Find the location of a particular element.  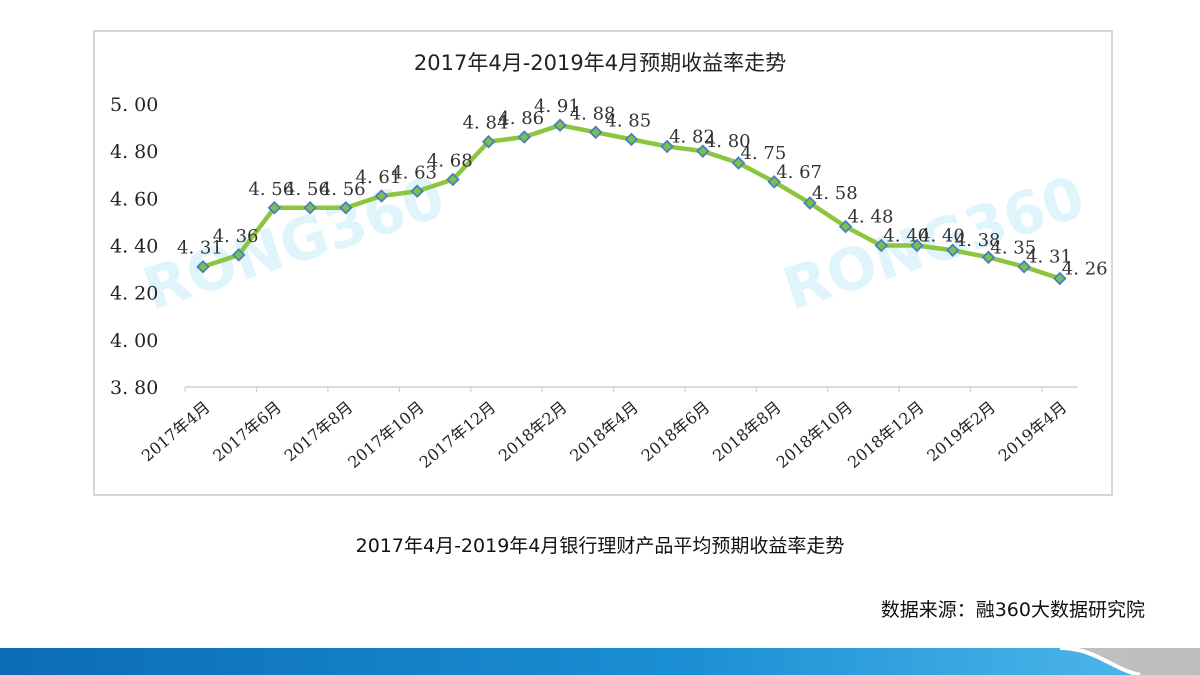

y-tick-label: 4. 00 is located at coordinates (134, 341).